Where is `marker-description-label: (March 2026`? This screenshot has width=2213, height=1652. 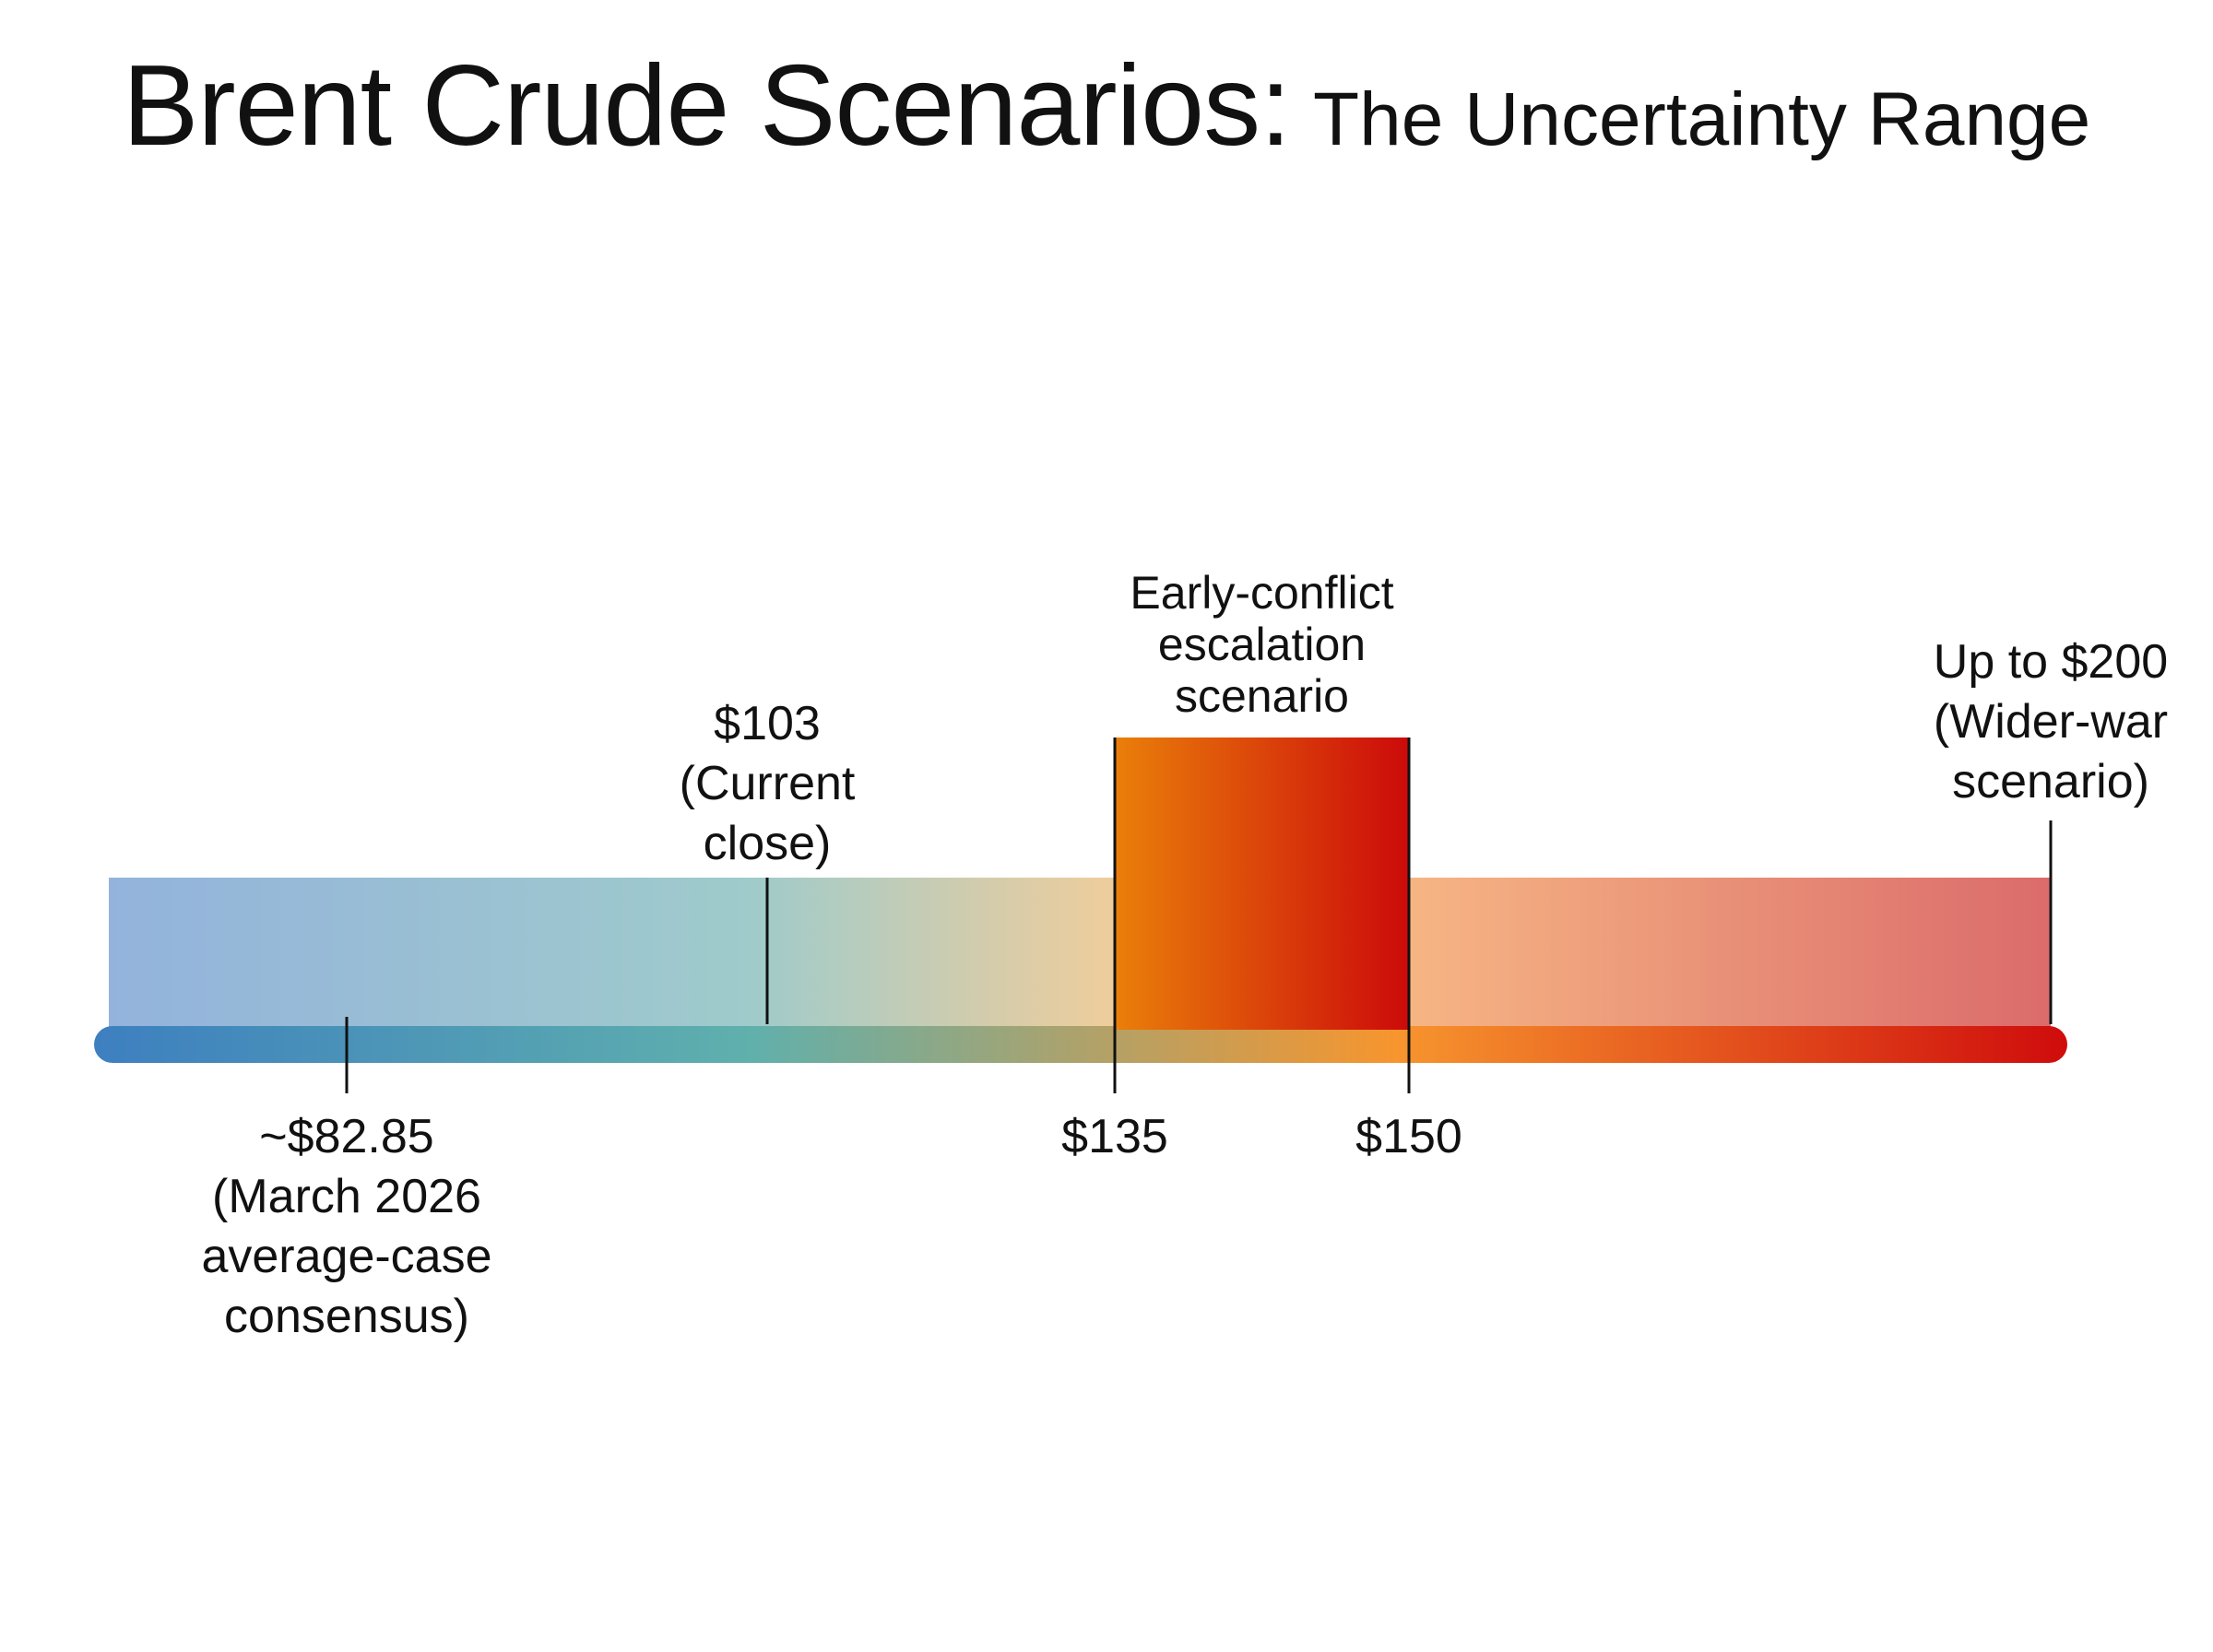
marker-description-label: (March 2026 is located at coordinates (346, 1196).